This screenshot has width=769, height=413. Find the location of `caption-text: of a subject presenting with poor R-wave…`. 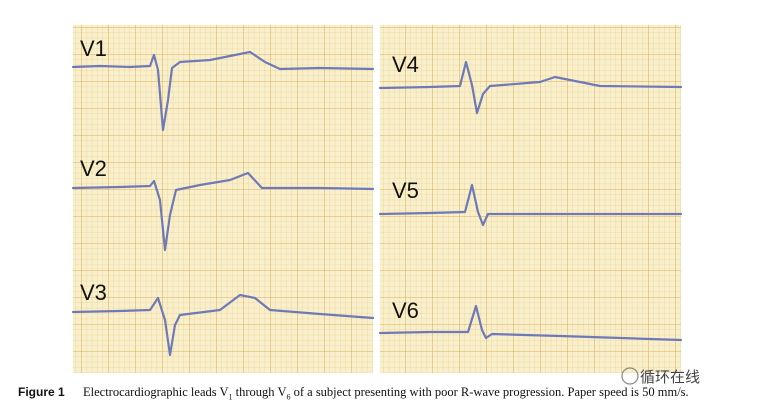

caption-text: of a subject presenting with poor R-wave… is located at coordinates (489, 392).